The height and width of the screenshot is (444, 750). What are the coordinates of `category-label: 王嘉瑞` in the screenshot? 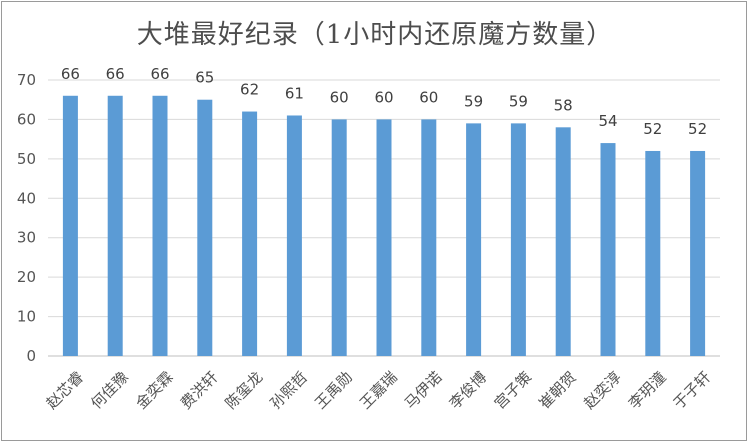 It's located at (378, 390).